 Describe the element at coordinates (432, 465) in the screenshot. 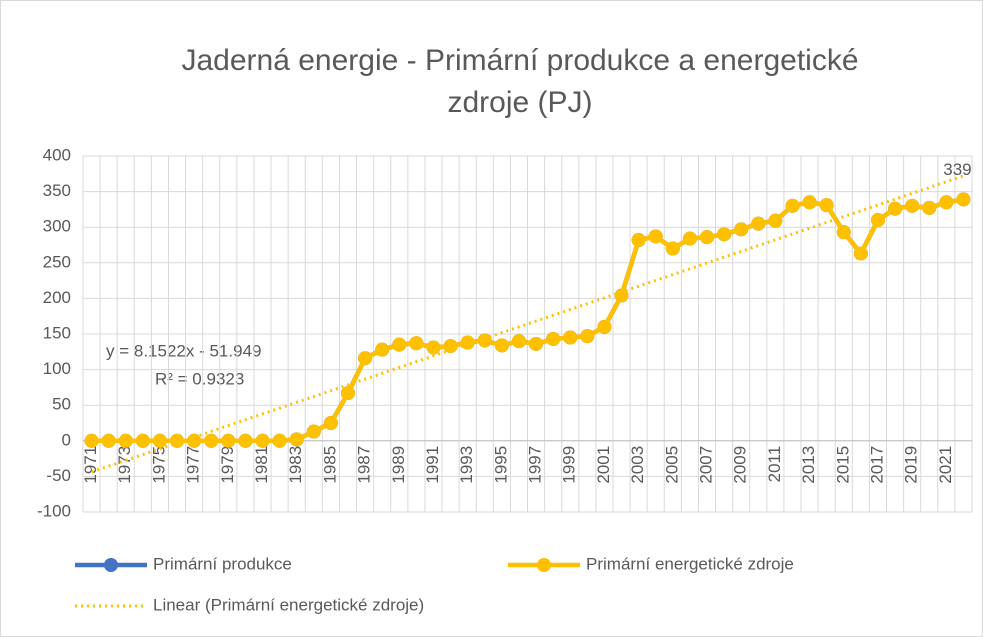

I see `x-tick-label: 1991` at that location.